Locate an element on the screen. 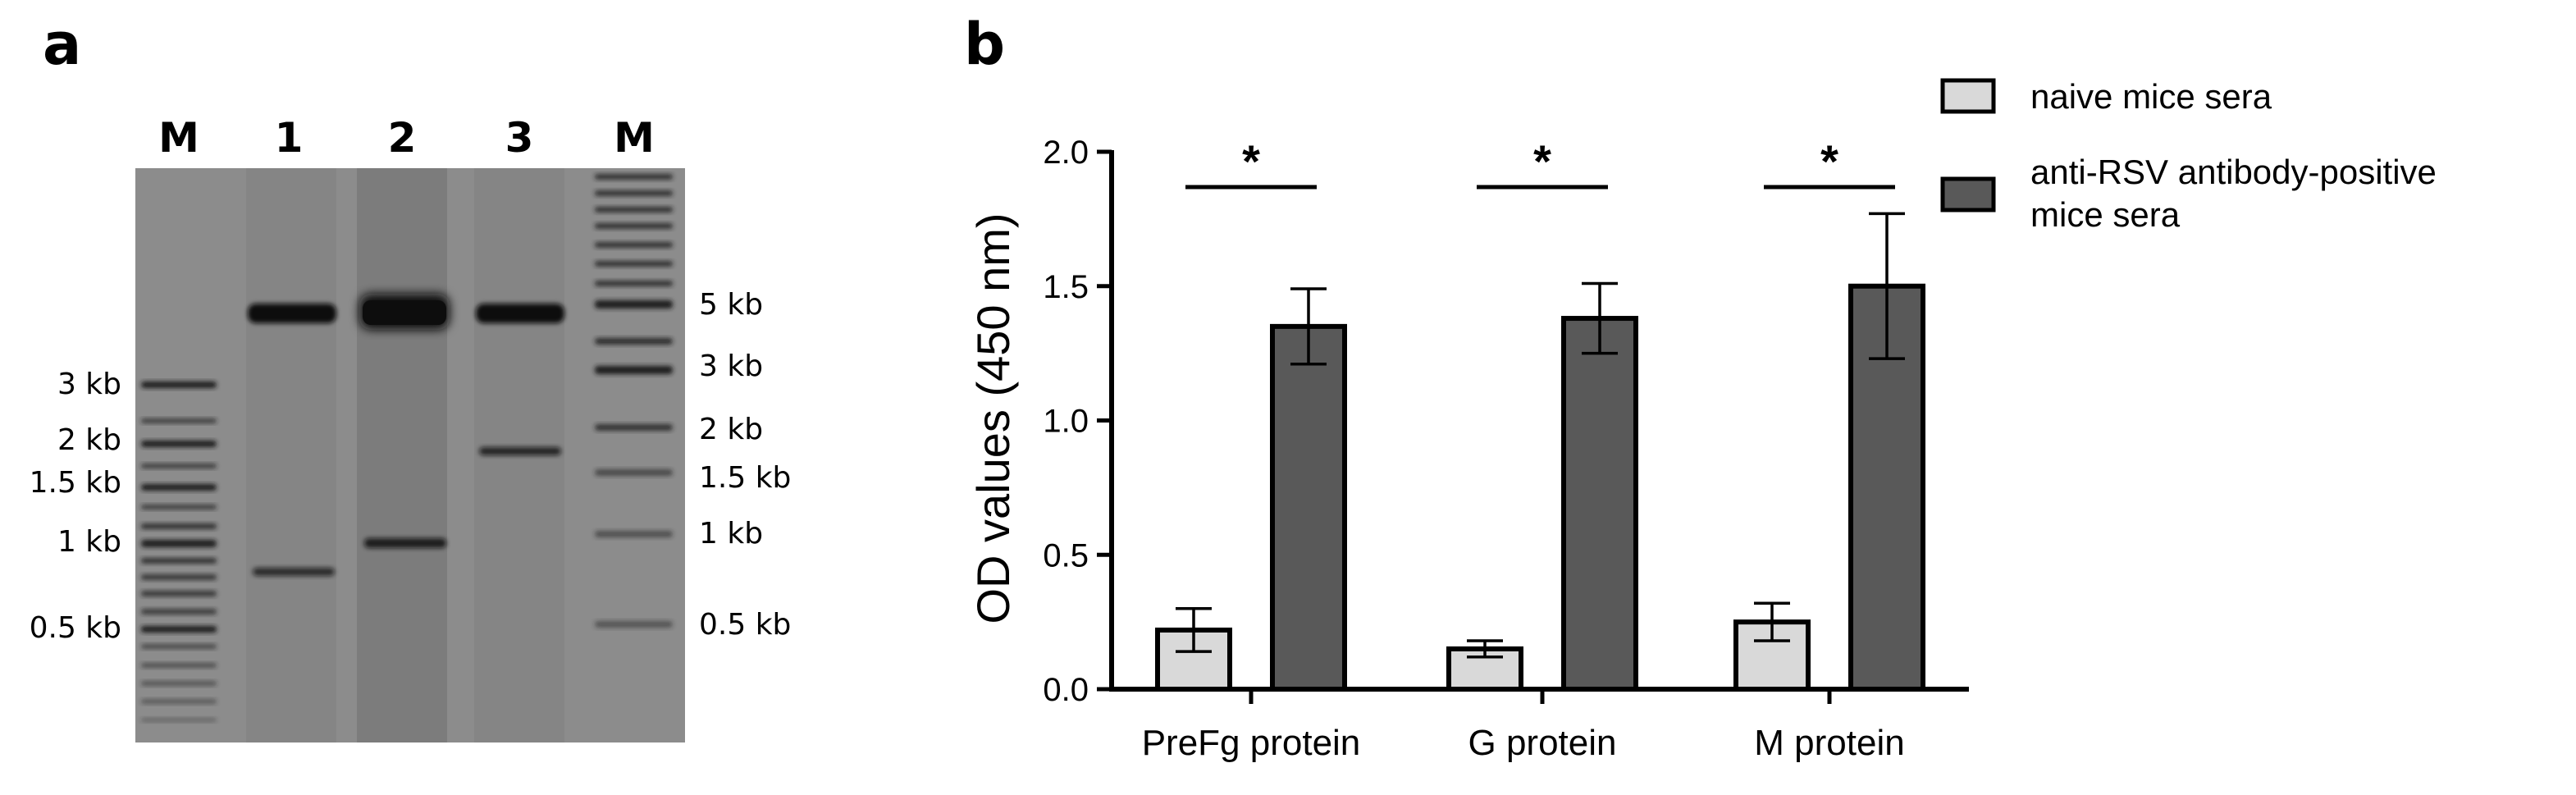 The height and width of the screenshot is (795, 2576). lane2-band-high-core is located at coordinates (405, 312).